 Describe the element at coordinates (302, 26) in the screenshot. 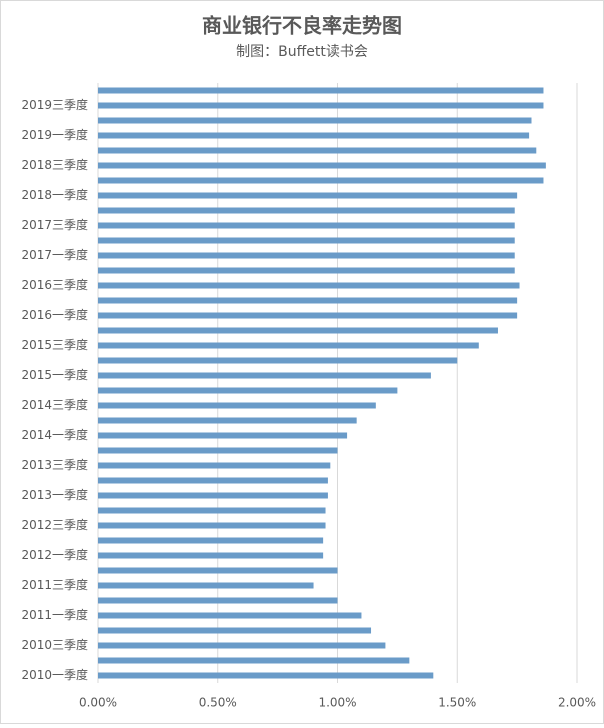

I see `chart-title: 商业银行不良率走势图` at that location.